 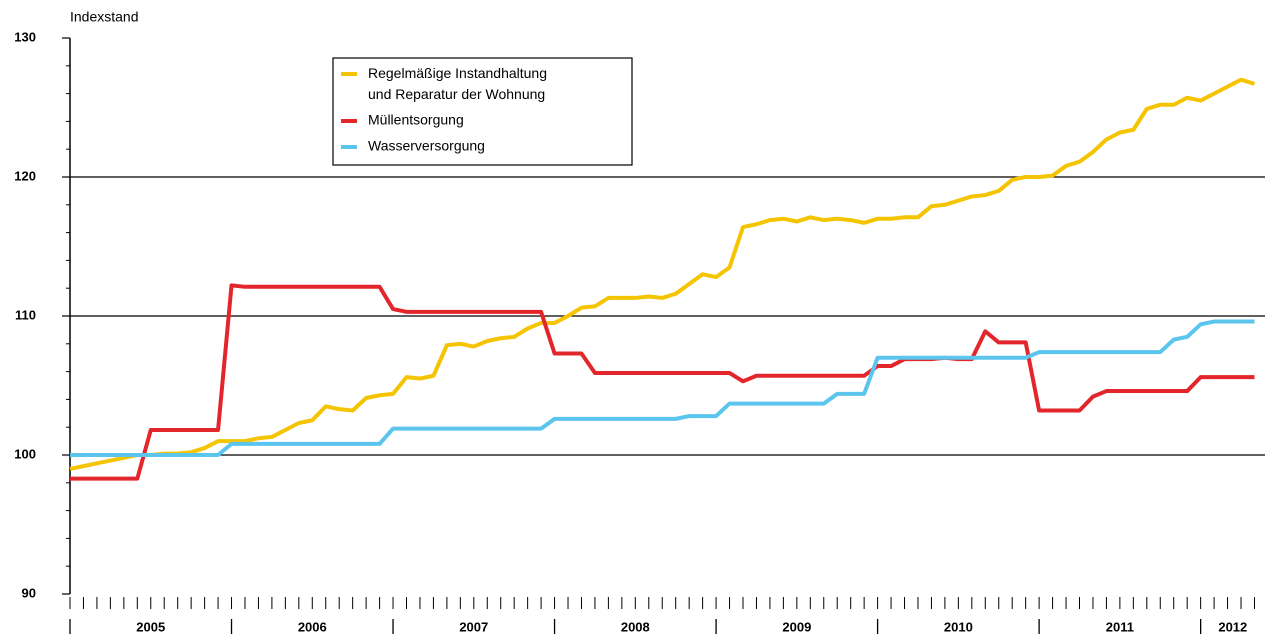 What do you see at coordinates (635, 626) in the screenshot?
I see `x-year-label: 2008` at bounding box center [635, 626].